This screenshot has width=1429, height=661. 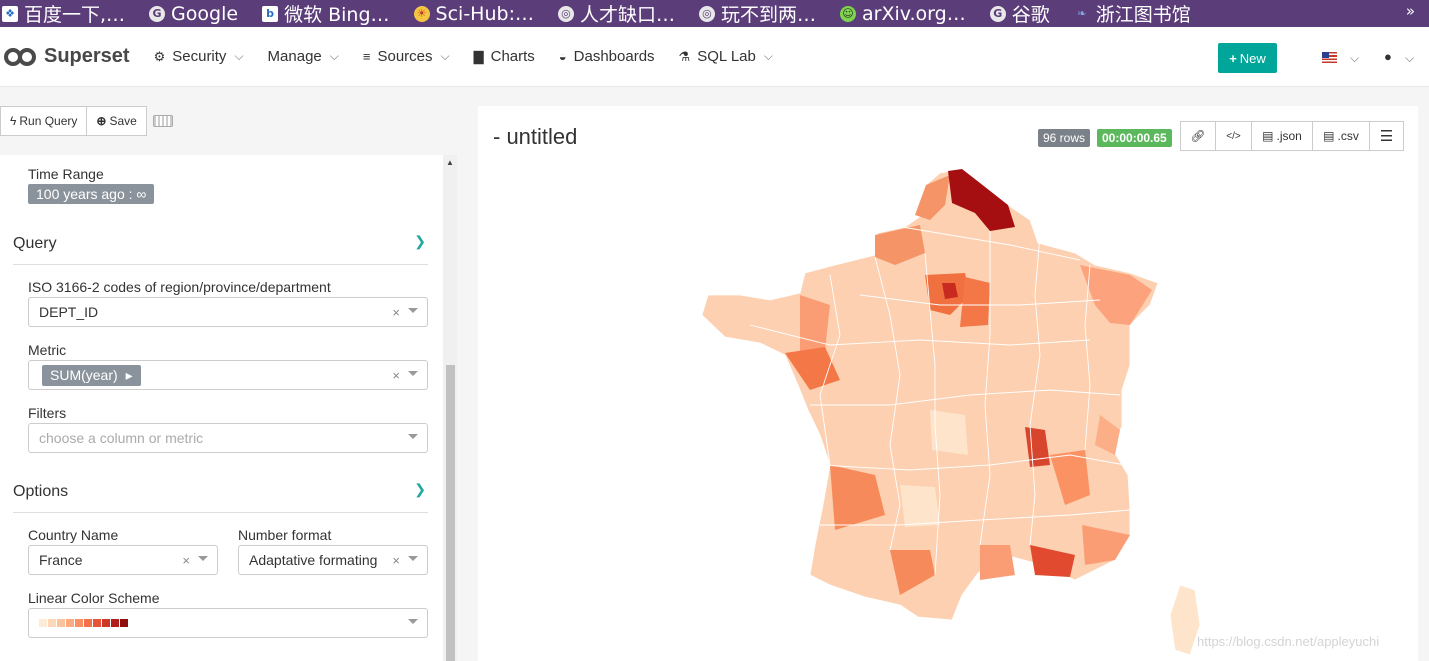 I want to click on plus-icon: +, so click(x=1233, y=58).